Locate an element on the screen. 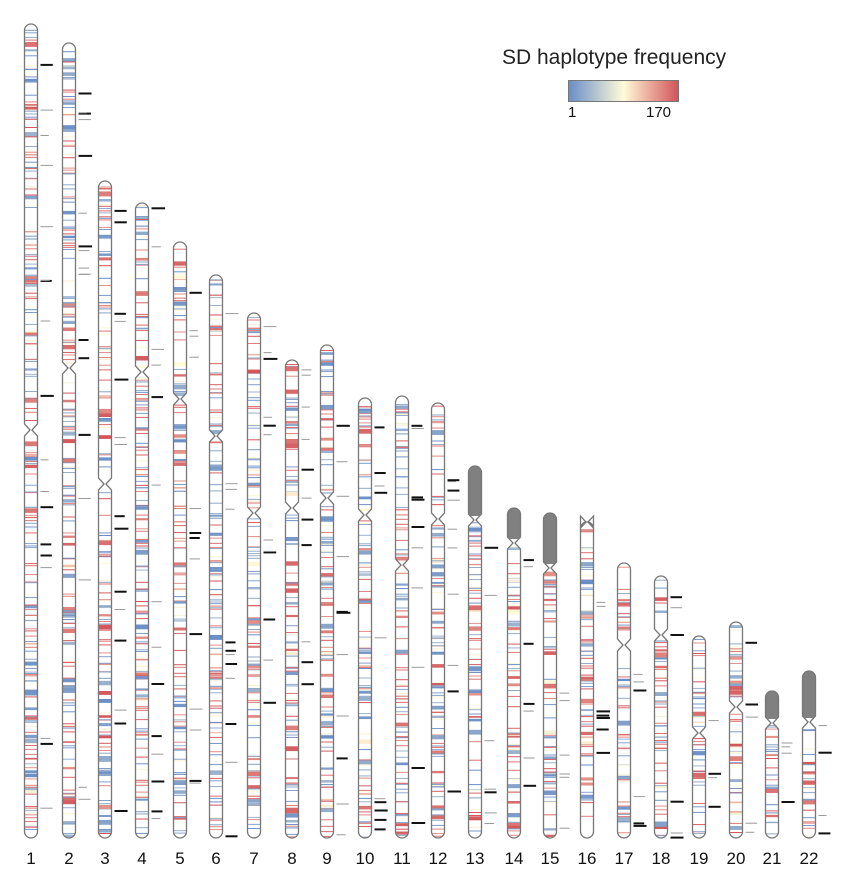  chromosome-body is located at coordinates (514, 673).